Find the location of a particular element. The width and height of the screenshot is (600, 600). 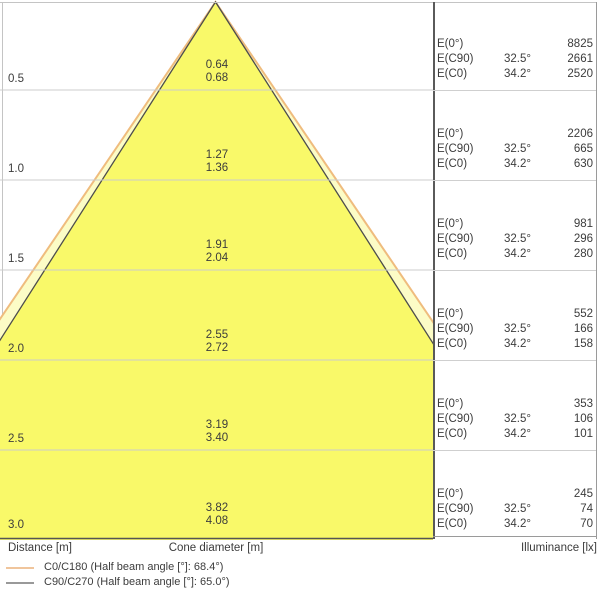

cone-diameter-c90: 1.91 is located at coordinates (217, 245).